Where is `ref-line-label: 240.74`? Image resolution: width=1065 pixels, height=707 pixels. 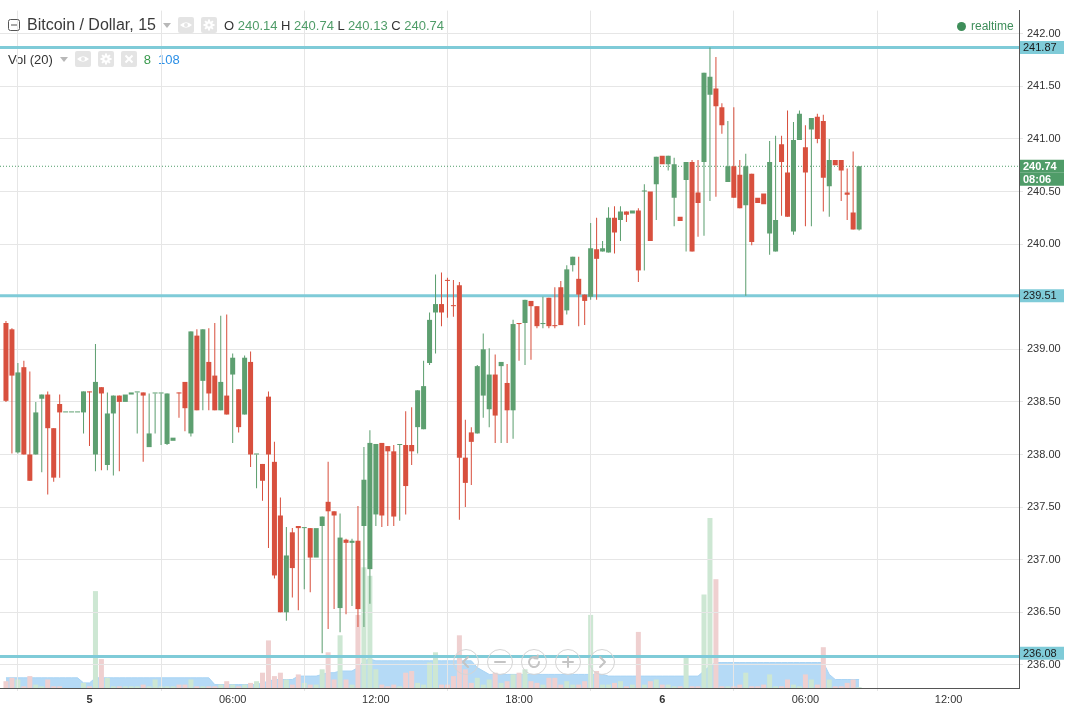
ref-line-label: 240.74 is located at coordinates (1040, 165).